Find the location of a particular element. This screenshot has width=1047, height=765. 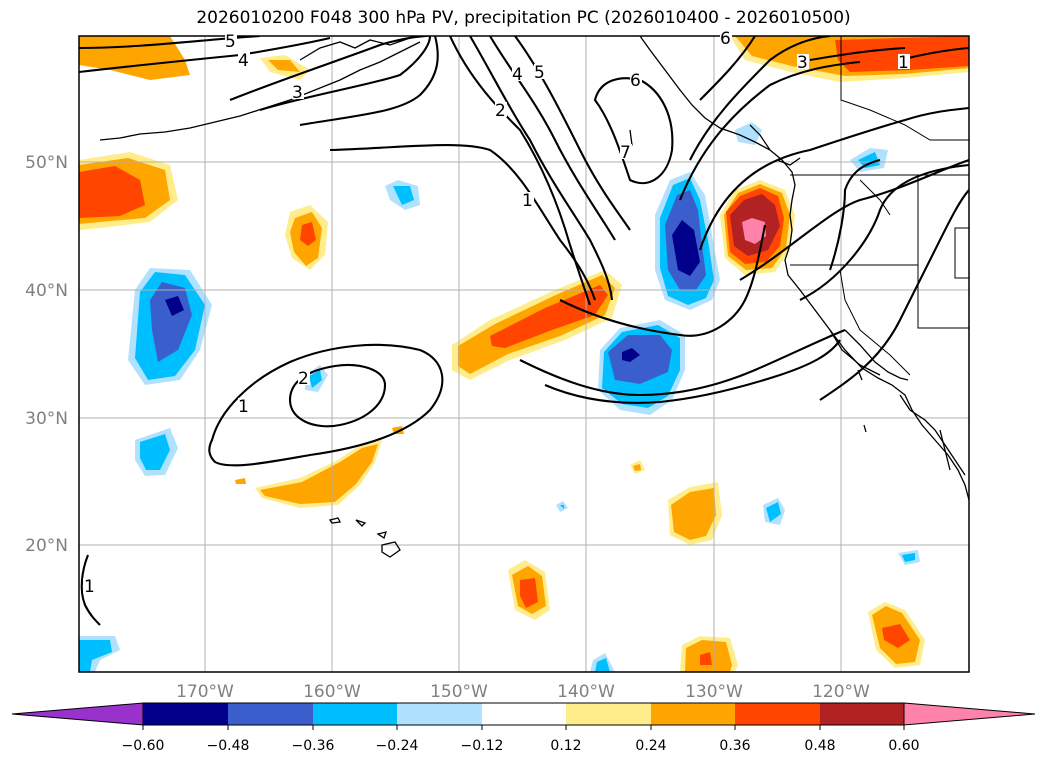

precip-positive-127w is located at coordinates (757, 227).